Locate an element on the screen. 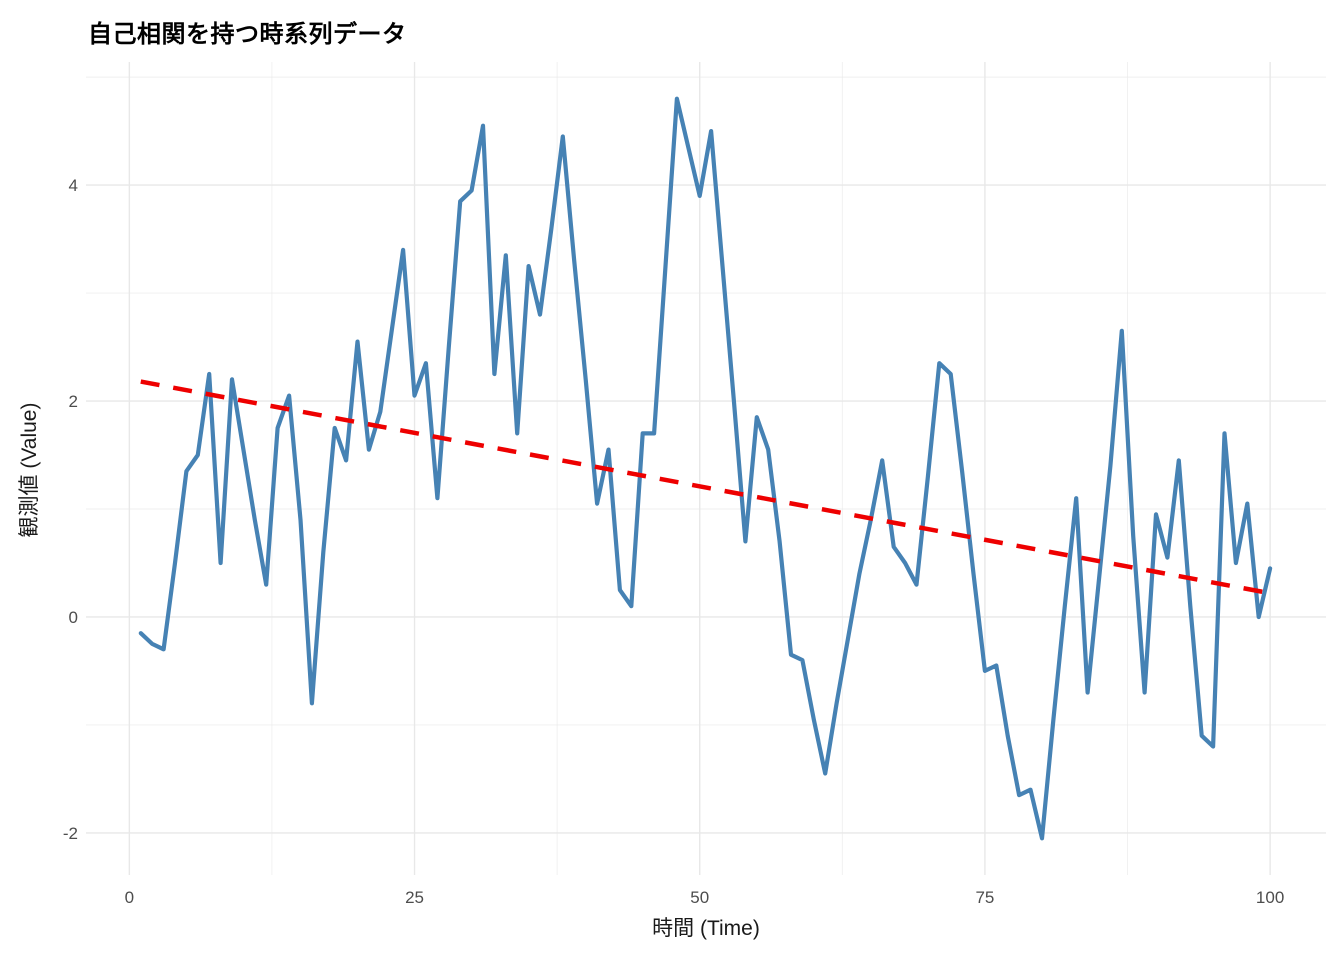 The width and height of the screenshot is (1344, 960). x-tick-label: 50 is located at coordinates (699, 897).